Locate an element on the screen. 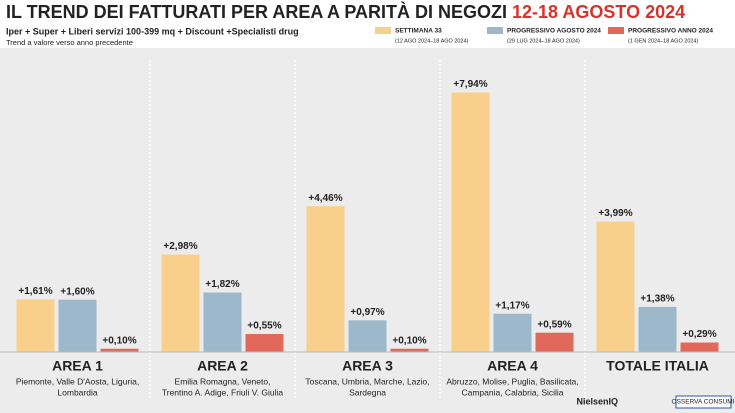  source-box is located at coordinates (703, 402).